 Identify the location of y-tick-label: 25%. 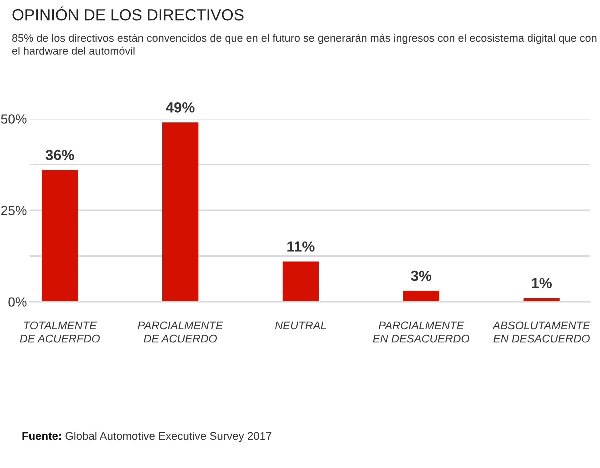
(14, 211).